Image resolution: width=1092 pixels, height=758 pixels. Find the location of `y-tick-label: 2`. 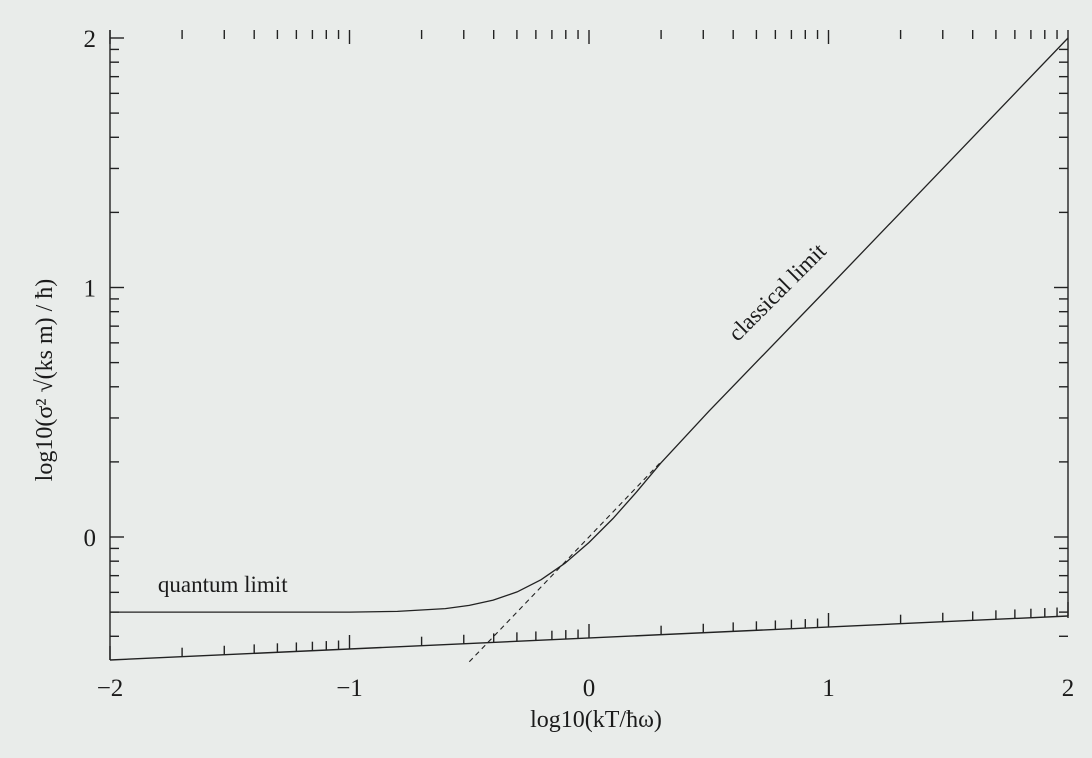

y-tick-label: 2 is located at coordinates (90, 39).